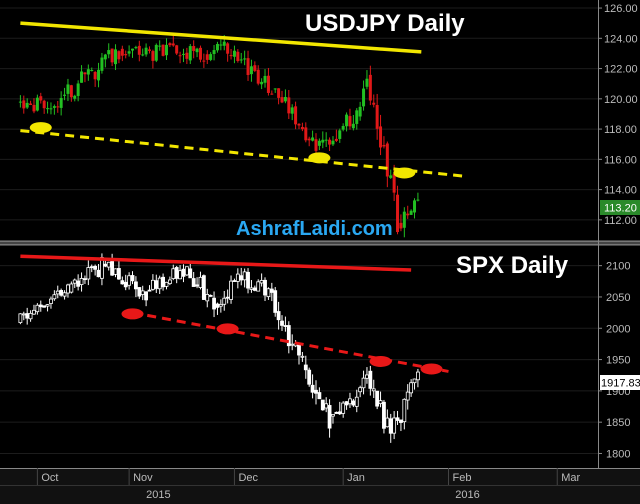  Describe the element at coordinates (320, 243) in the screenshot. I see `panel-separator` at that location.